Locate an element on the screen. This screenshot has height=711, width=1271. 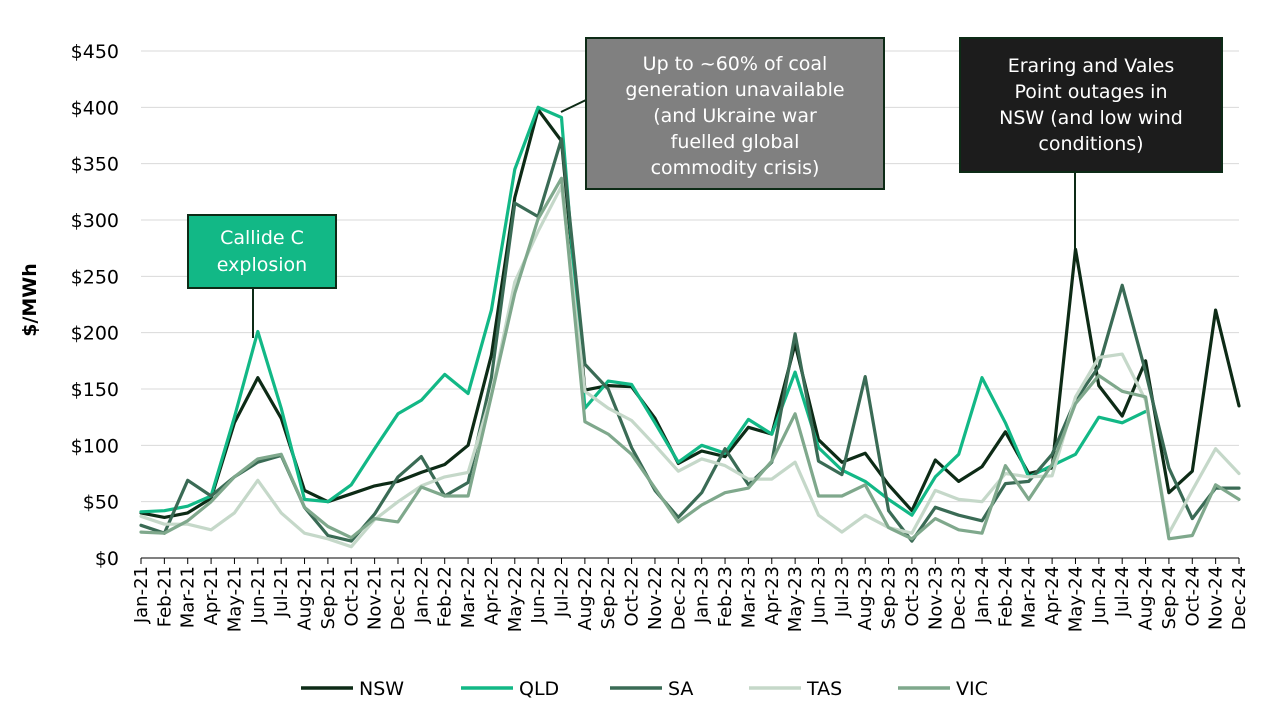
y-tick-label: $100 is located at coordinates (95, 446).